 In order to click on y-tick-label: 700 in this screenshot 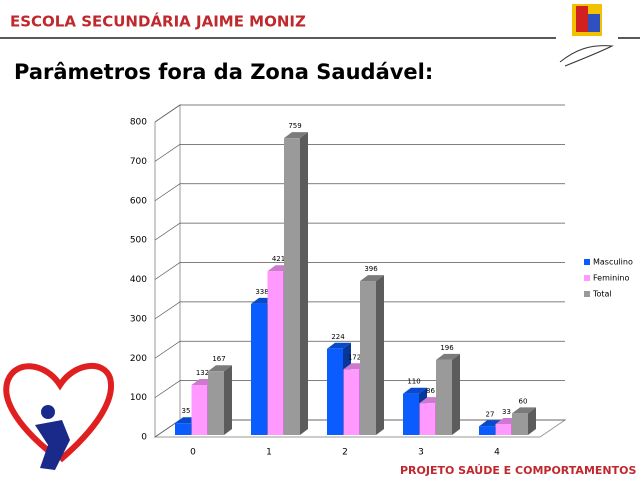, I will do `click(138, 162)`.